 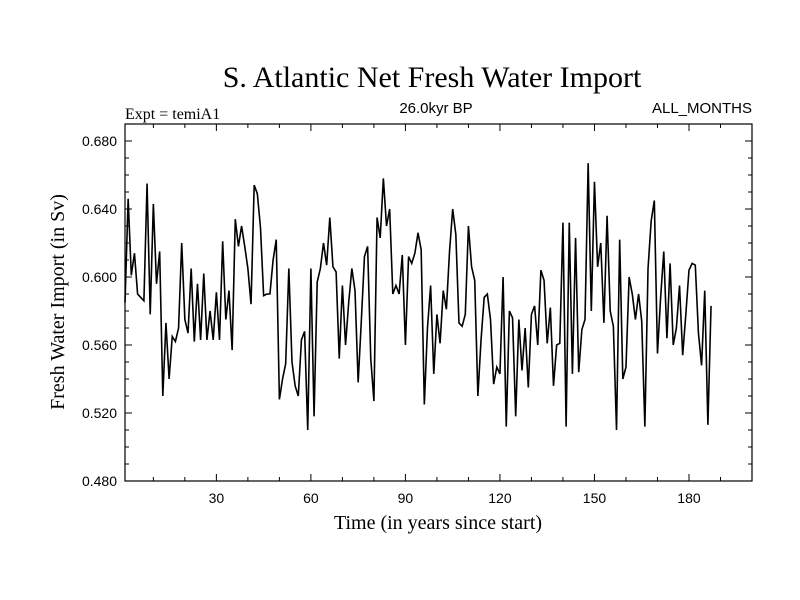 What do you see at coordinates (438, 523) in the screenshot?
I see `x-axis-label: Time (in years since start)` at bounding box center [438, 523].